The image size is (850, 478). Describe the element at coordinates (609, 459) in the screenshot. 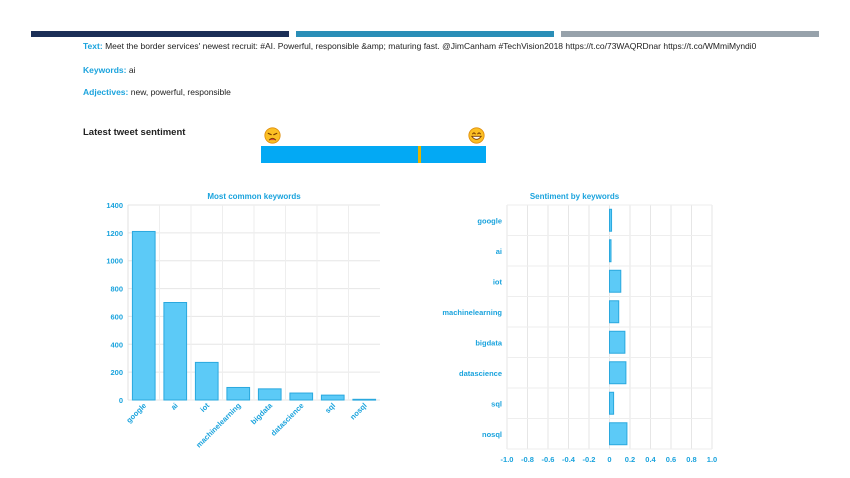

I see `x-tick-label: 0` at that location.